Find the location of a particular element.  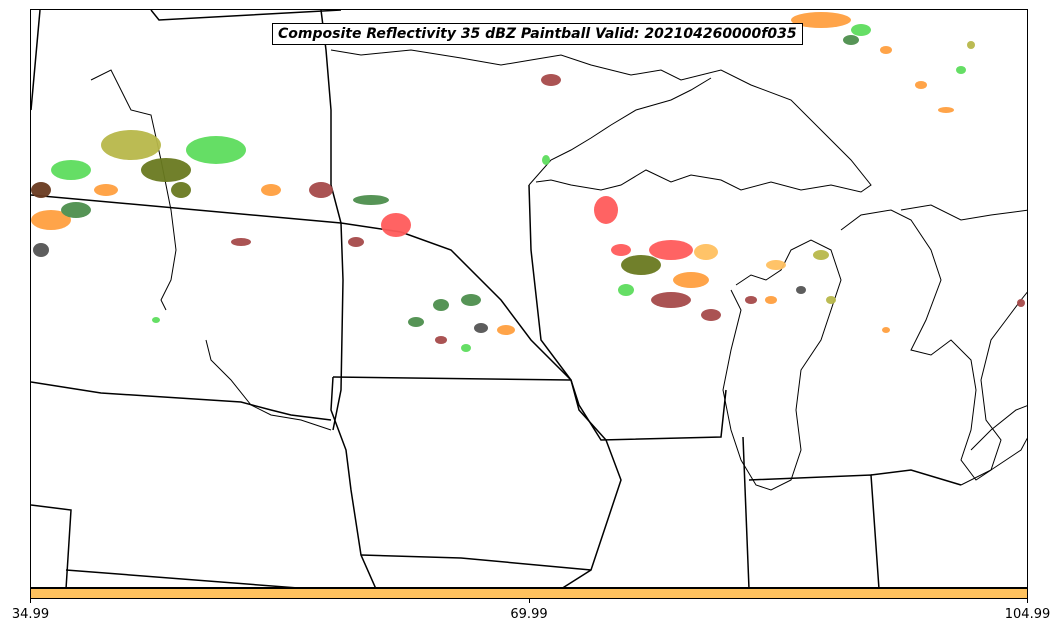

colorbar-tick-label: 69.99 is located at coordinates (529, 614).